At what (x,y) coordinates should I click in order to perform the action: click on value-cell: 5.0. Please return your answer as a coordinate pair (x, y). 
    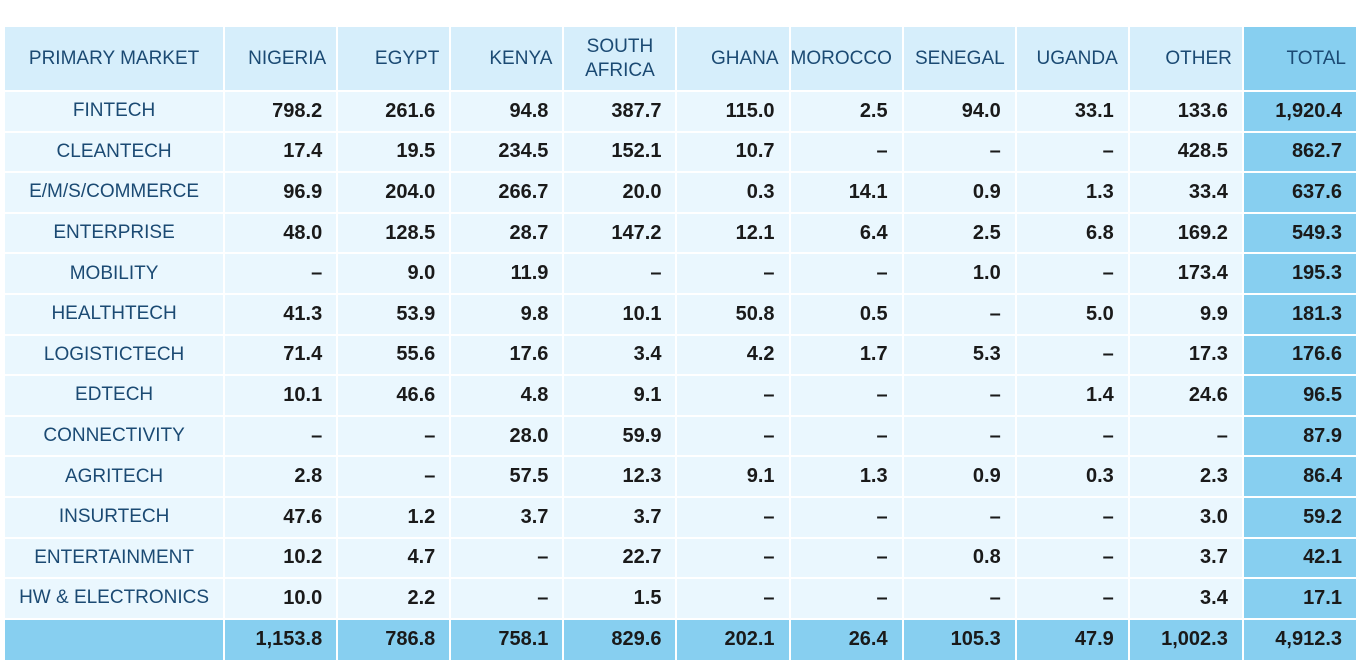
    Looking at the image, I should click on (1073, 315).